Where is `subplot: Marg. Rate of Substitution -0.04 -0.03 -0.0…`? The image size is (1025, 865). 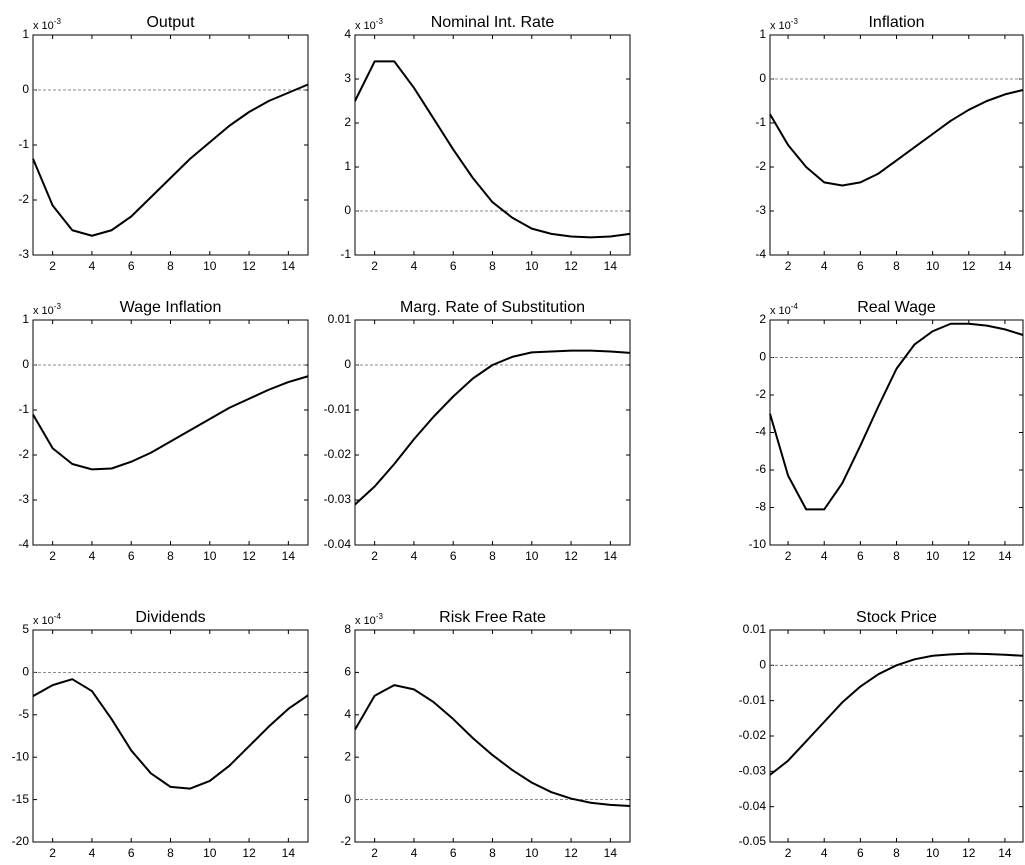 subplot: Marg. Rate of Substitution -0.04 -0.03 -0.0… is located at coordinates (477, 431).